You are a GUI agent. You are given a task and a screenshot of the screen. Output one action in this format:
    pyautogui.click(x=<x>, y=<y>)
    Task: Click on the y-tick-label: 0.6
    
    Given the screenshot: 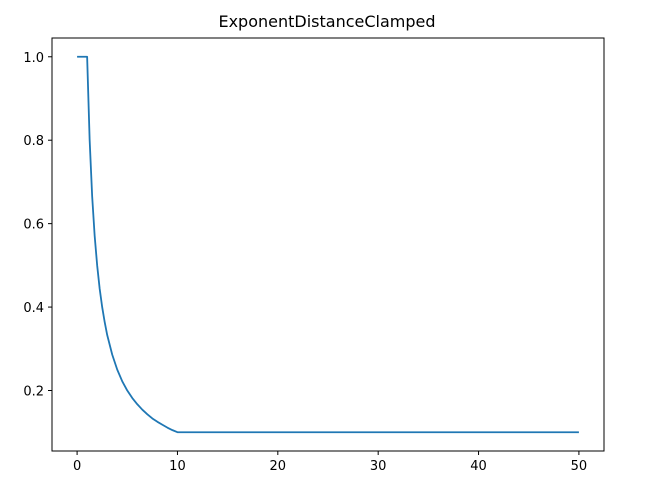 What is the action you would take?
    pyautogui.click(x=33, y=225)
    